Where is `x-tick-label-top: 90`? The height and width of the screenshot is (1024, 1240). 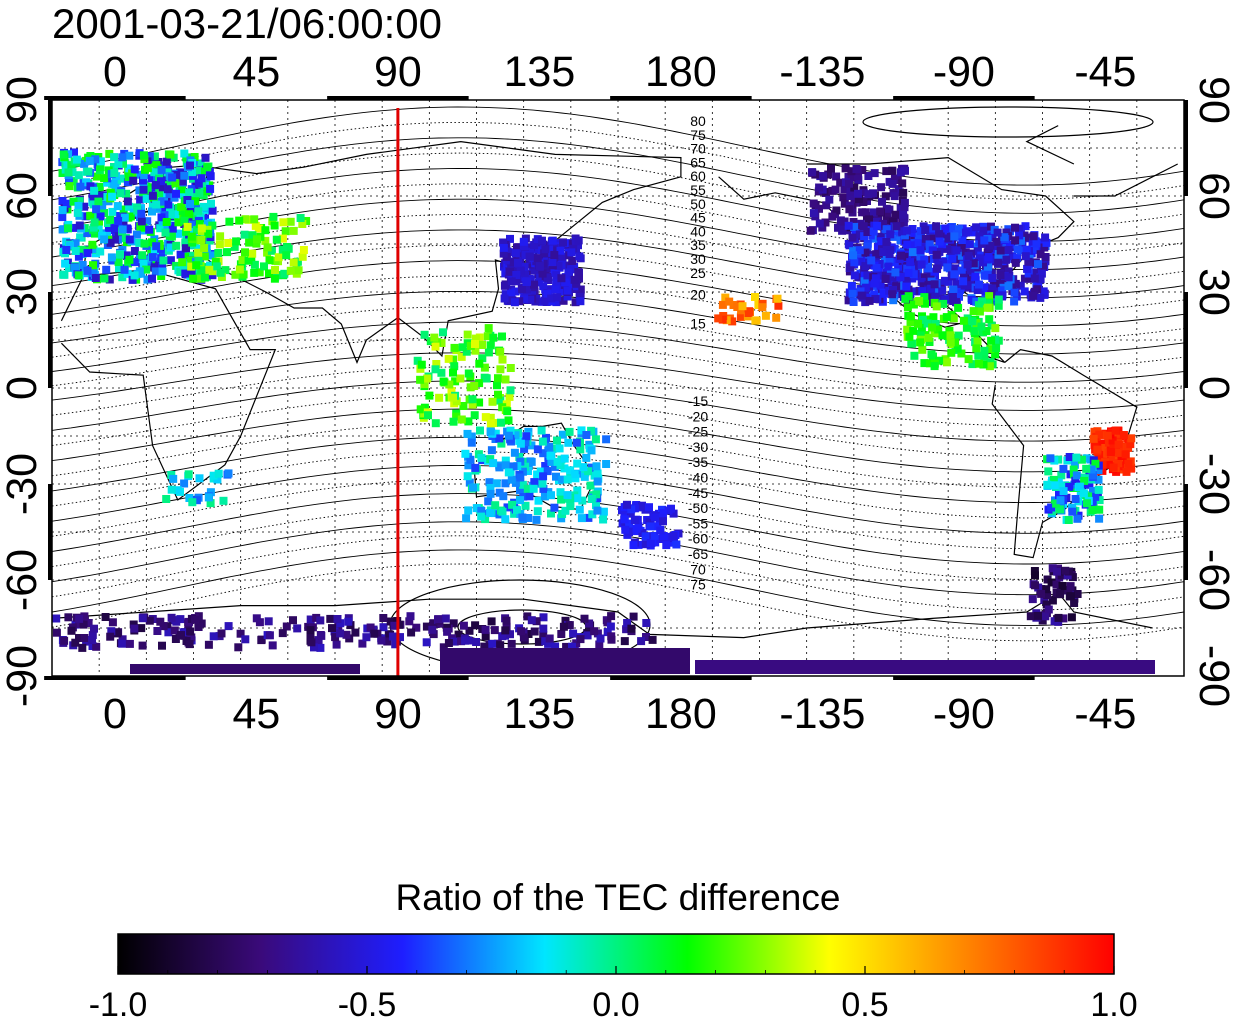
x-tick-label-top: 90 is located at coordinates (398, 72).